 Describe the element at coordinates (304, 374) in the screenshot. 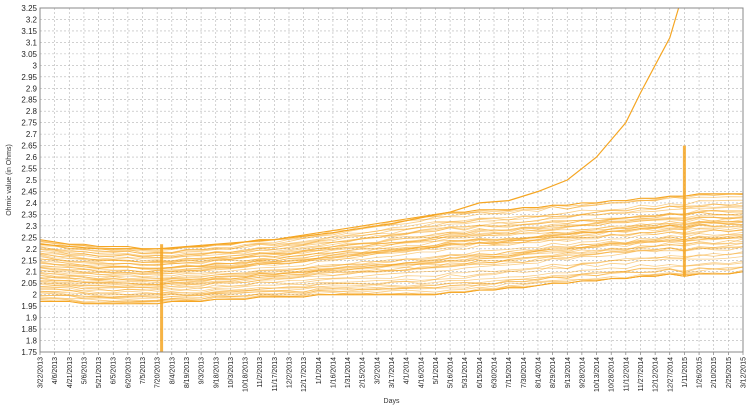

I see `x-tick-label: 12/17/2013` at that location.